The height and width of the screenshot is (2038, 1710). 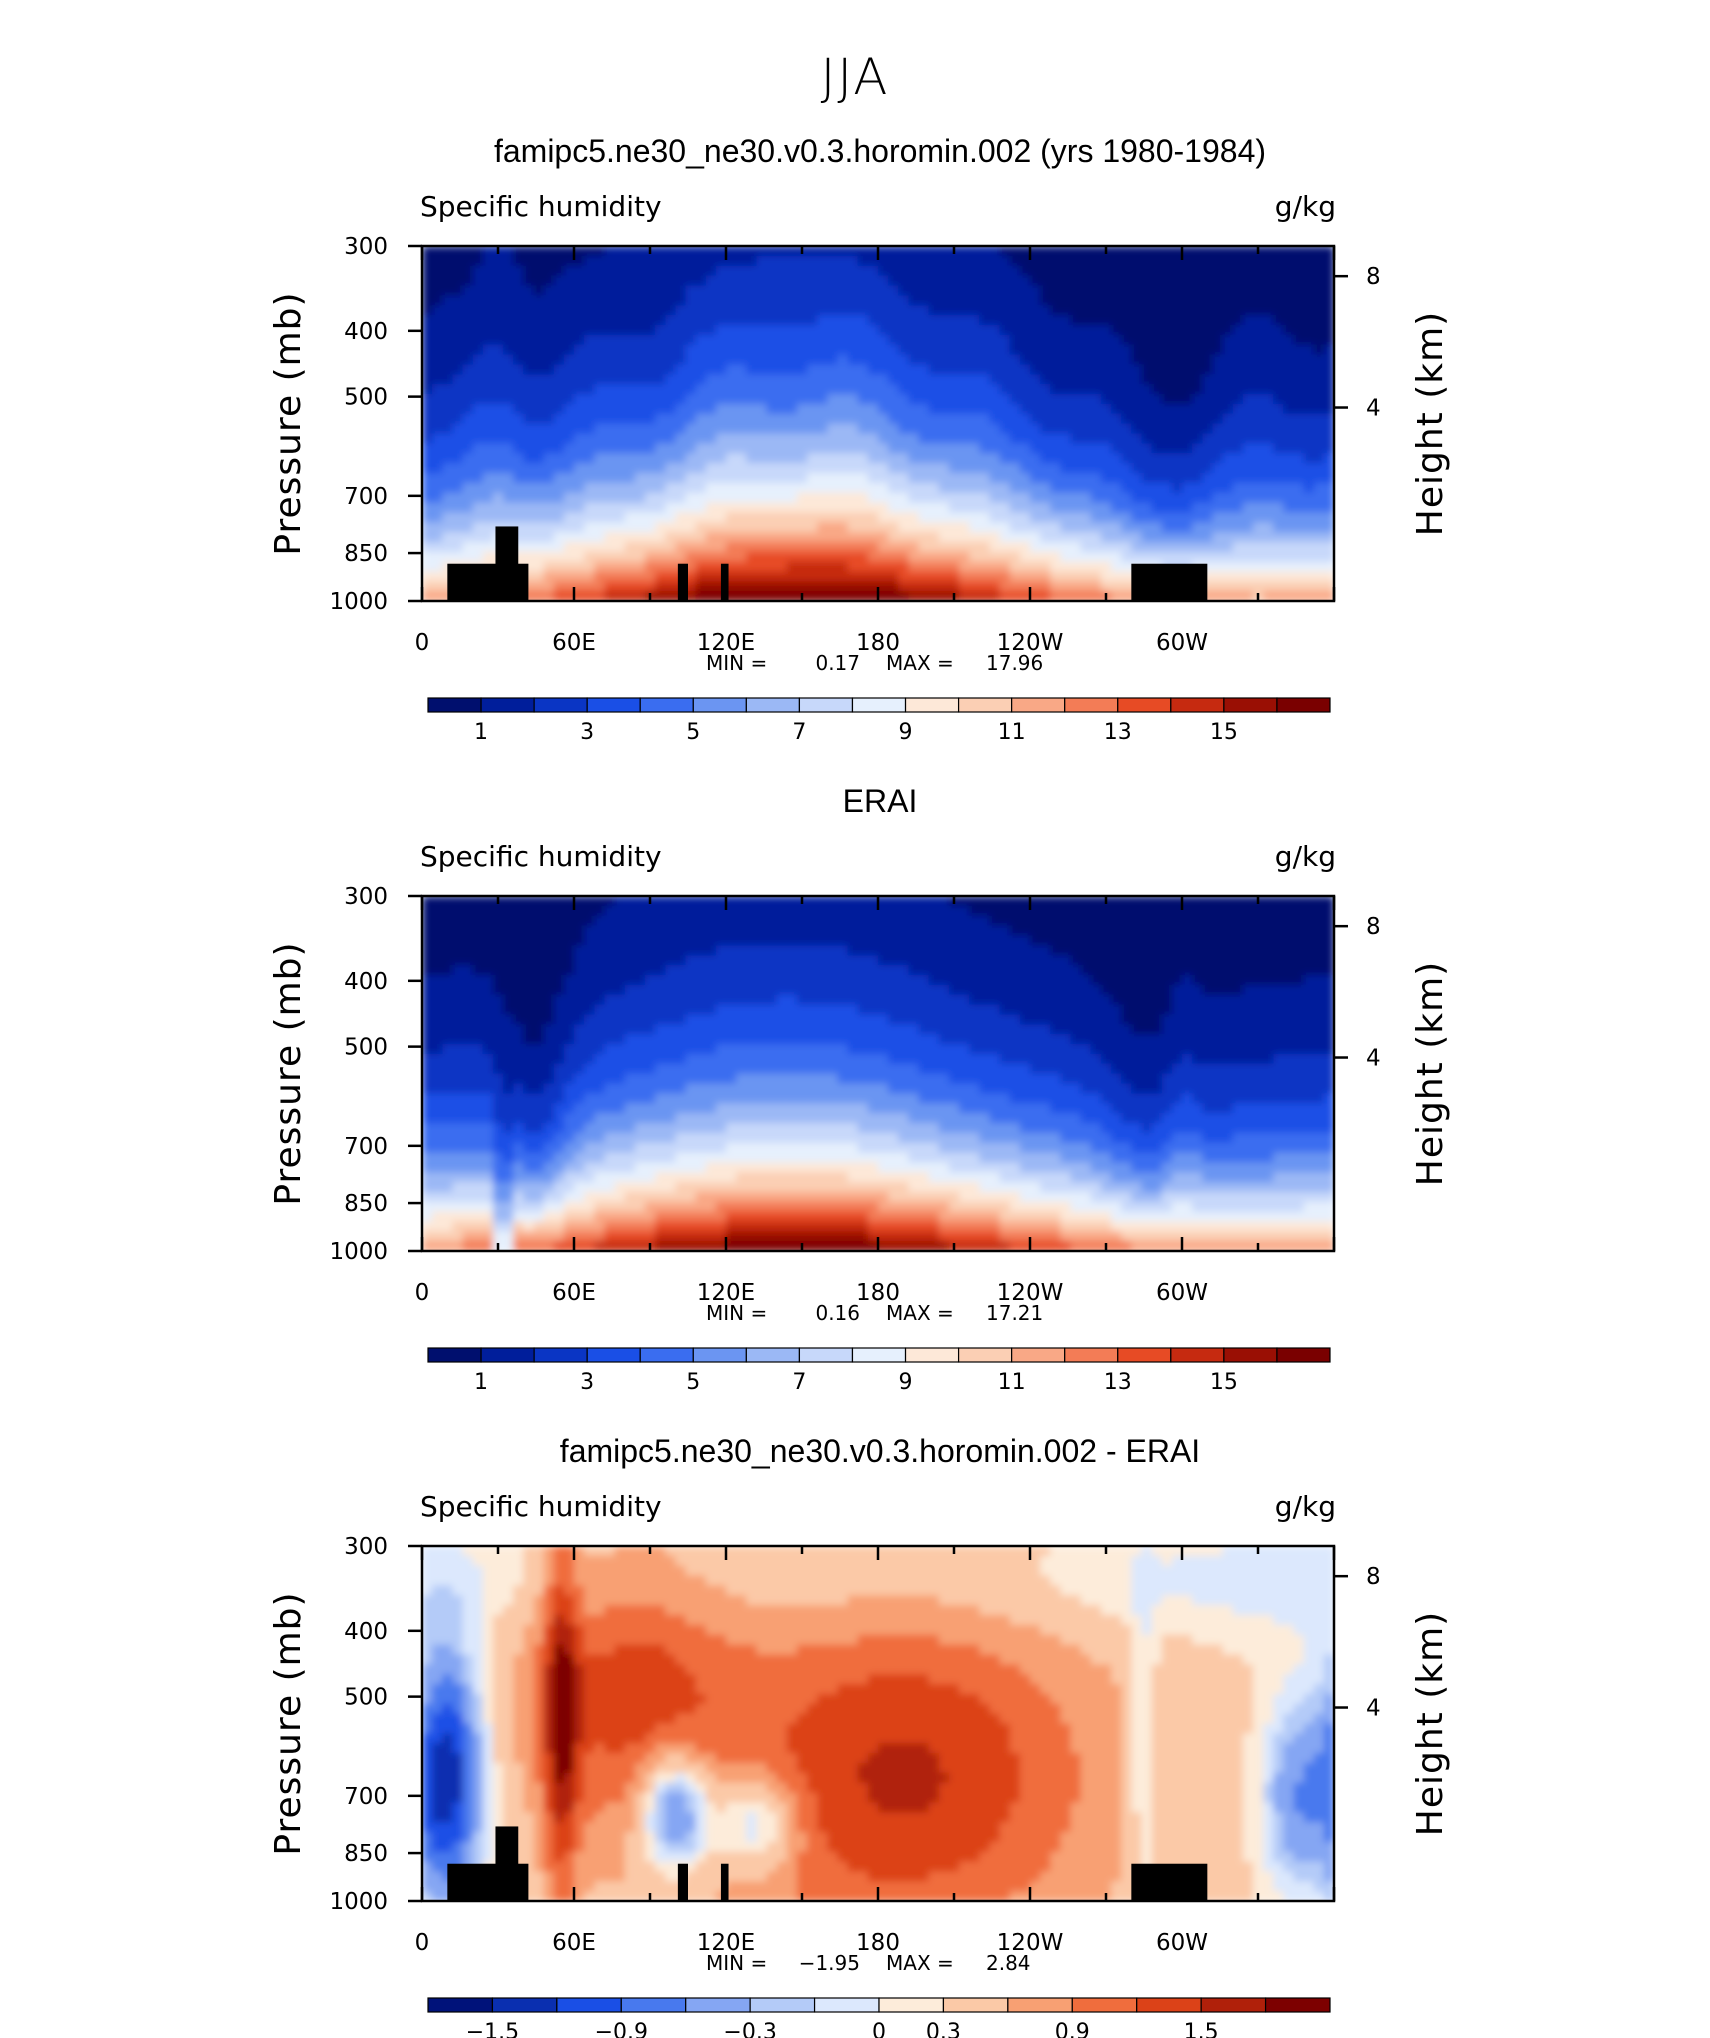 What do you see at coordinates (879, 1371) in the screenshot?
I see `colorbar: 1 3 5 7 9 11 13 15` at bounding box center [879, 1371].